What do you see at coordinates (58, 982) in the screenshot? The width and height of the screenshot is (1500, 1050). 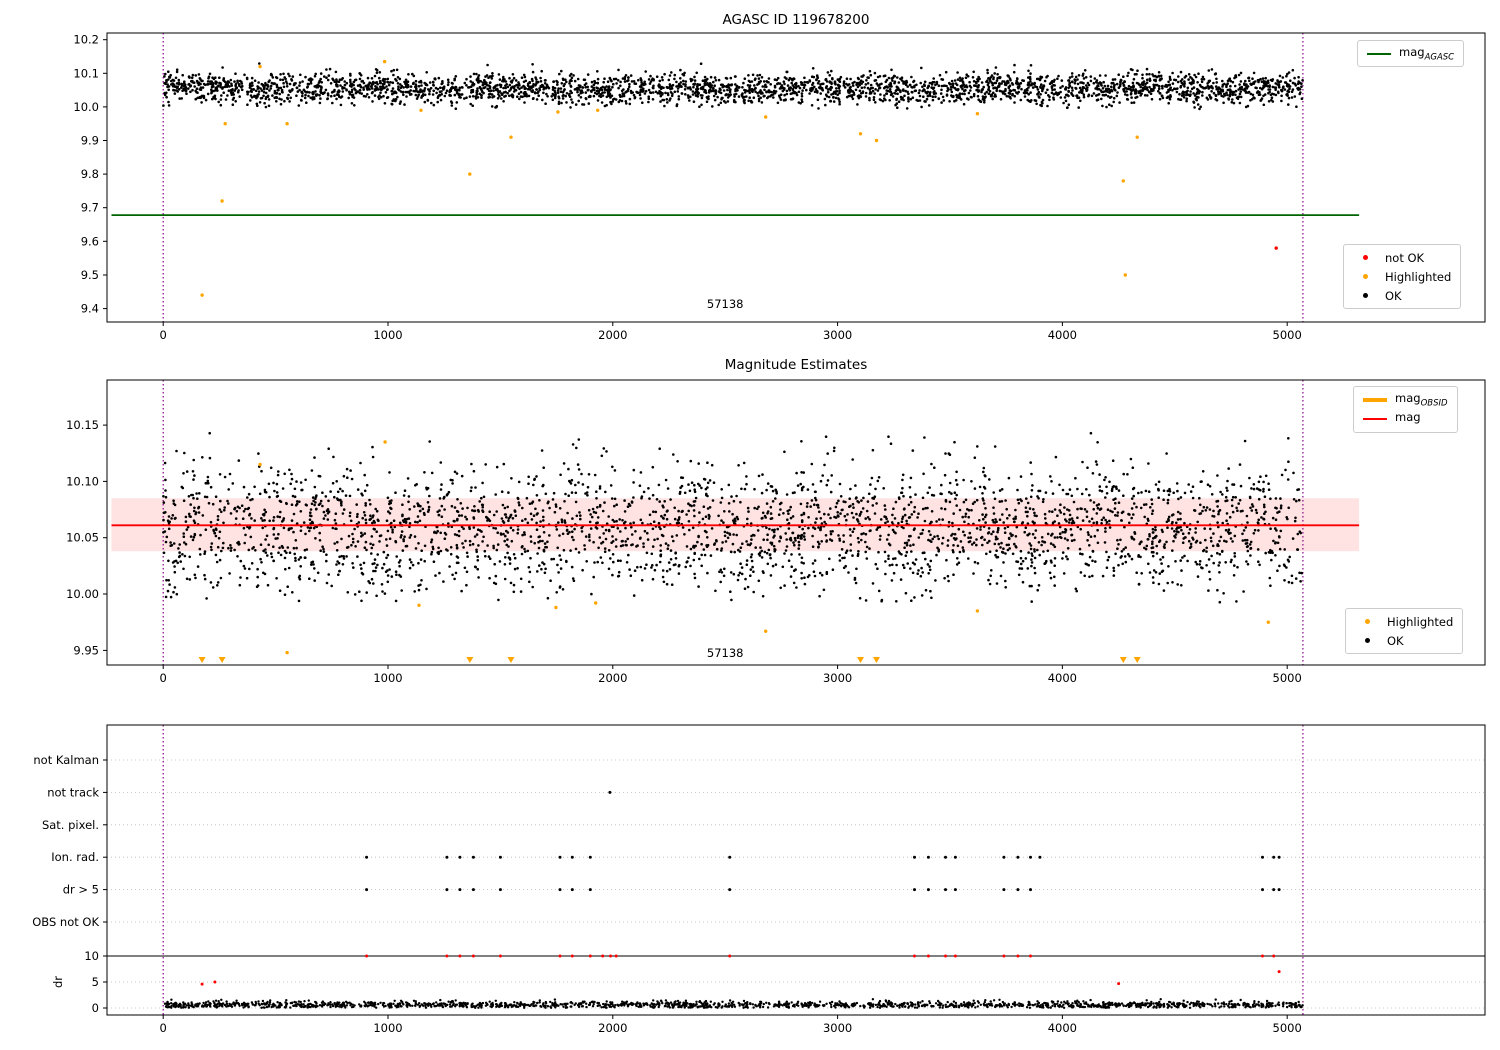 I see `dr-axis-label: dr` at bounding box center [58, 982].